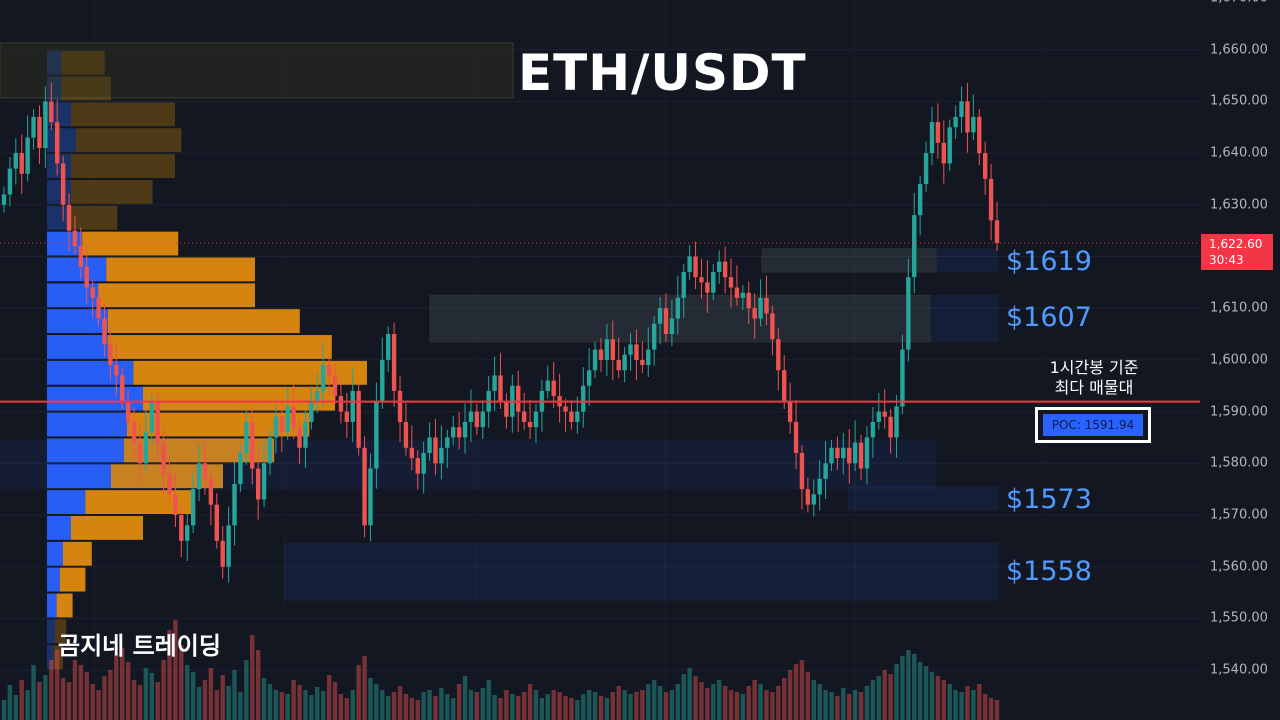  What do you see at coordinates (1226, 260) in the screenshot?
I see `candle-countdown: 30:43` at bounding box center [1226, 260].